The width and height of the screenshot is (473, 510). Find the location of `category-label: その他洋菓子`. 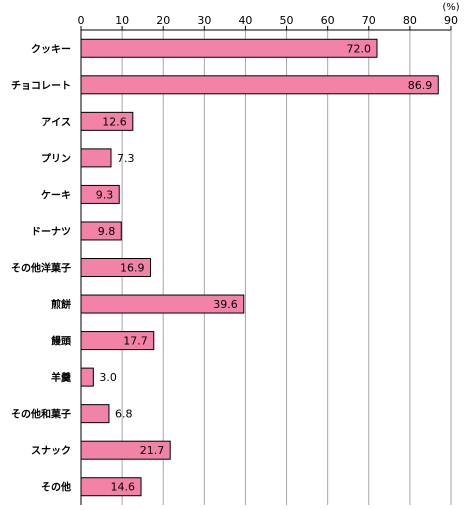

category-label: その他洋菓子 is located at coordinates (41, 268).